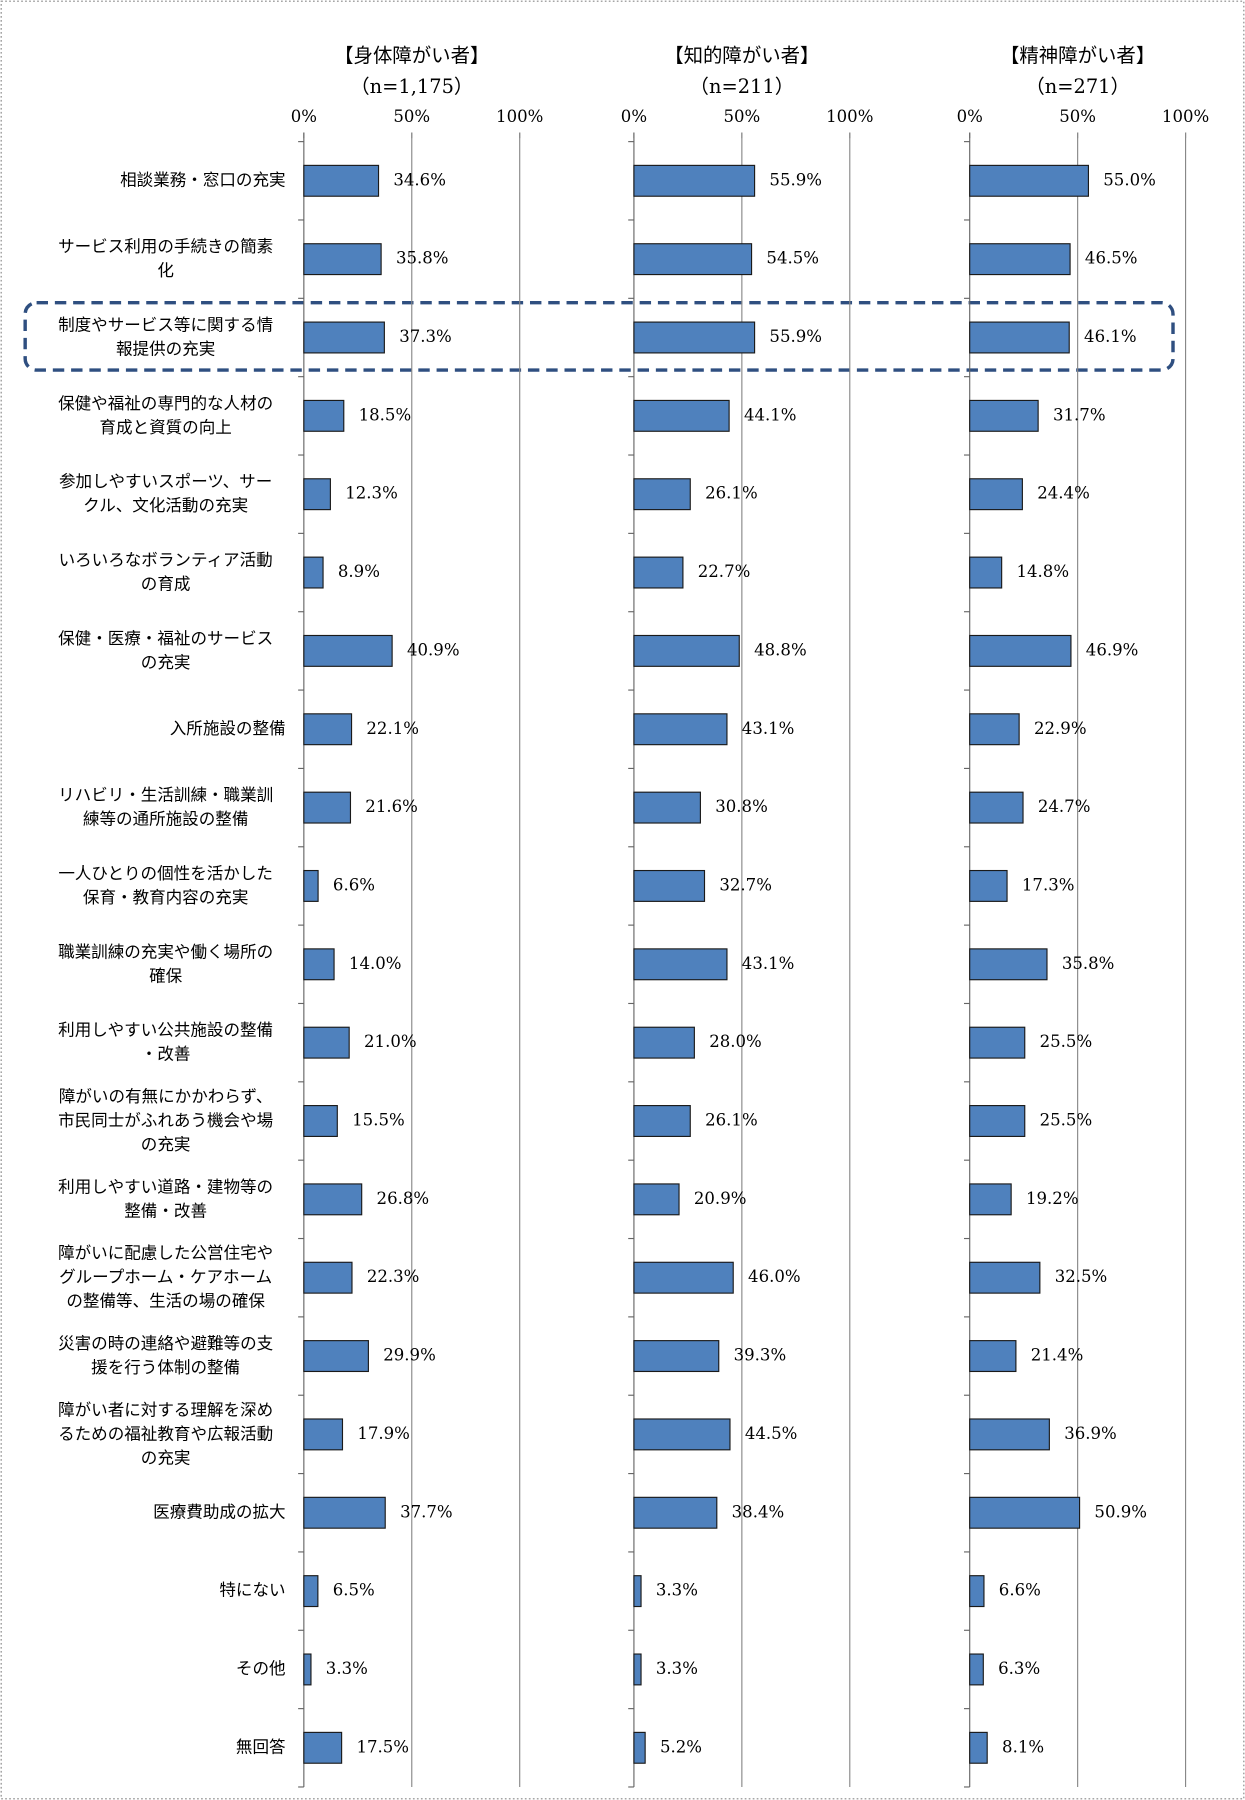 The width and height of the screenshot is (1245, 1800). What do you see at coordinates (165, 1355) in the screenshot?
I see `category-label: 災害の時の連絡や避難等の支援を行う体制の整備` at bounding box center [165, 1355].